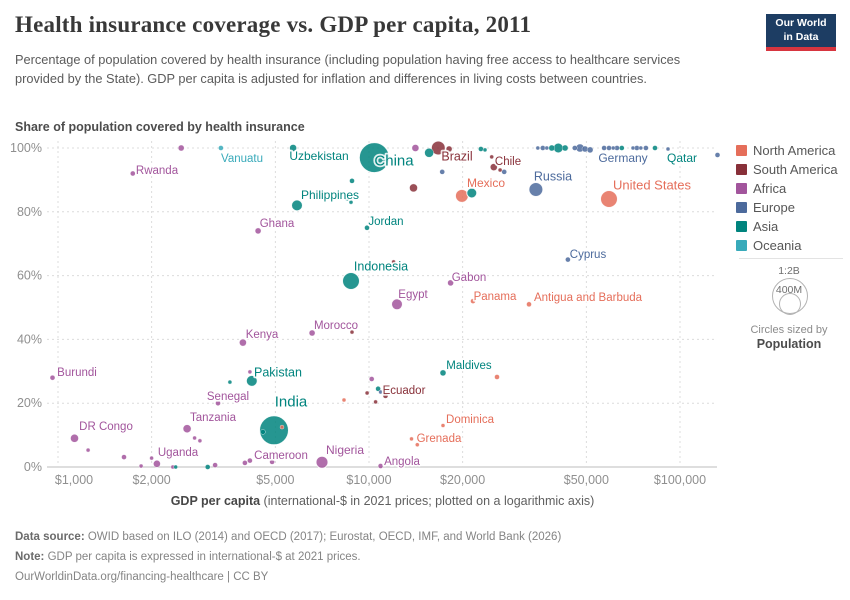 The height and width of the screenshot is (600, 850). I want to click on data-point-united-states, so click(609, 199).